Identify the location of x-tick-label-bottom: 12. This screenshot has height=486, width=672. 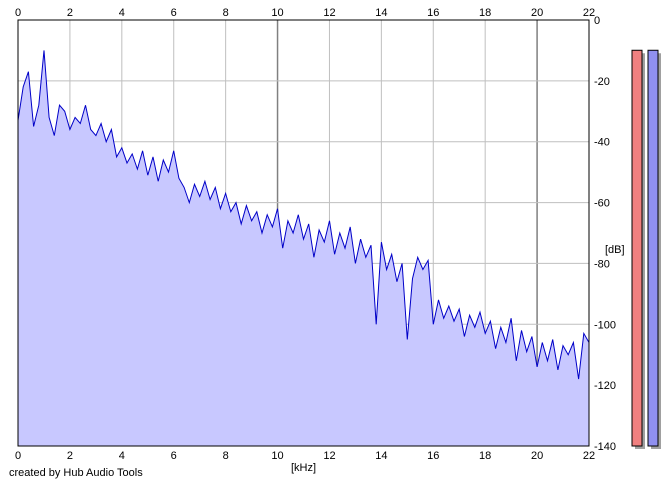
(329, 456).